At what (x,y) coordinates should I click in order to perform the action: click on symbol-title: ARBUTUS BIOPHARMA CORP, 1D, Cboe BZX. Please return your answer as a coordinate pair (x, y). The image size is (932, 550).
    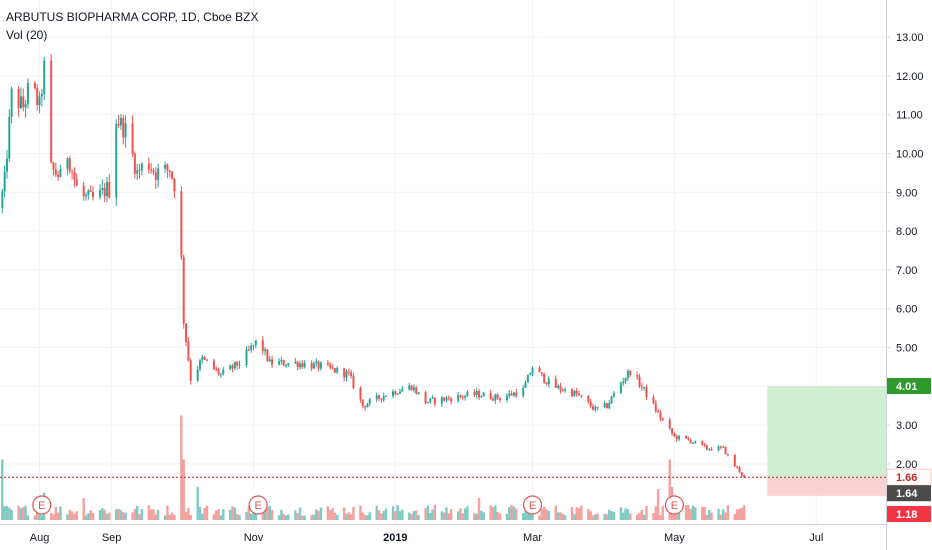
    Looking at the image, I should click on (132, 17).